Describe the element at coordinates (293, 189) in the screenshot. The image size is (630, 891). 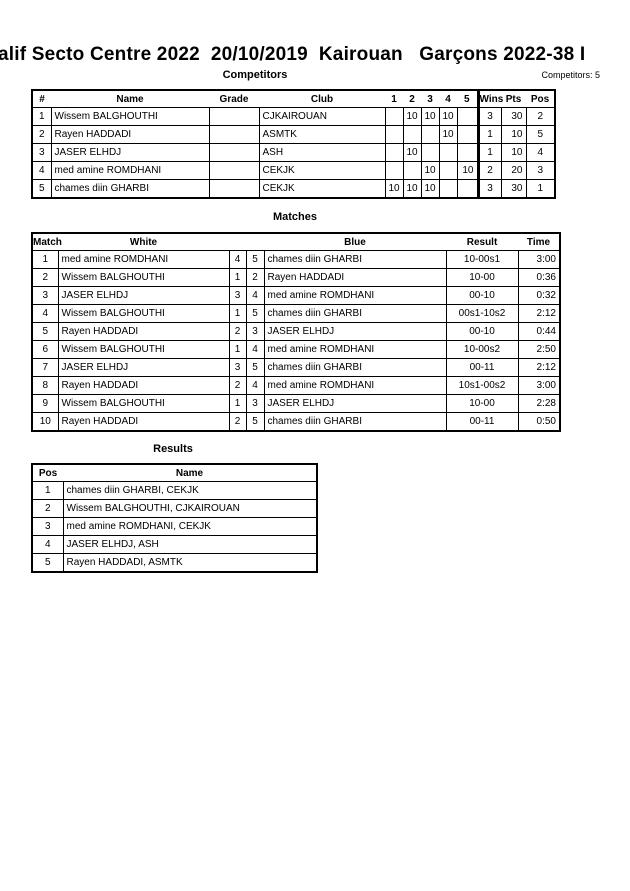
I see `table-row: 5 chames diin GHARBI CEKJK 10 10 10 3 30 1` at that location.